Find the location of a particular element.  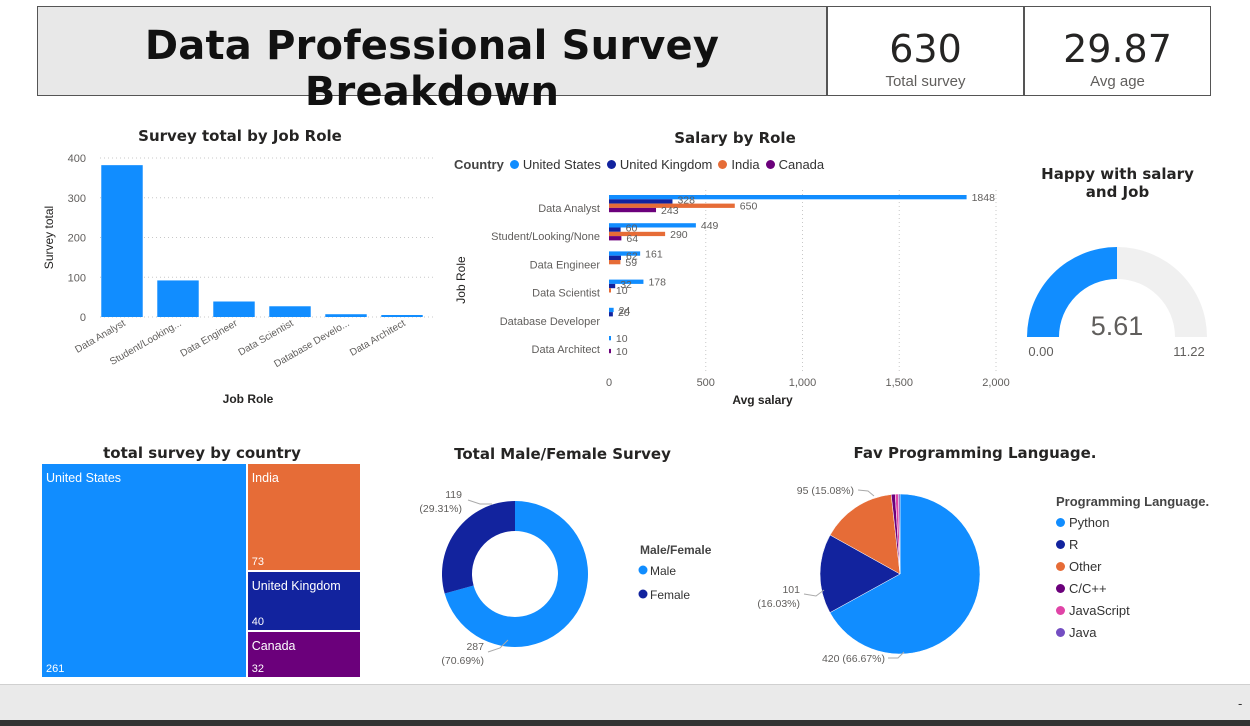

lang-legend-item: JavaScript is located at coordinates (1132, 610).